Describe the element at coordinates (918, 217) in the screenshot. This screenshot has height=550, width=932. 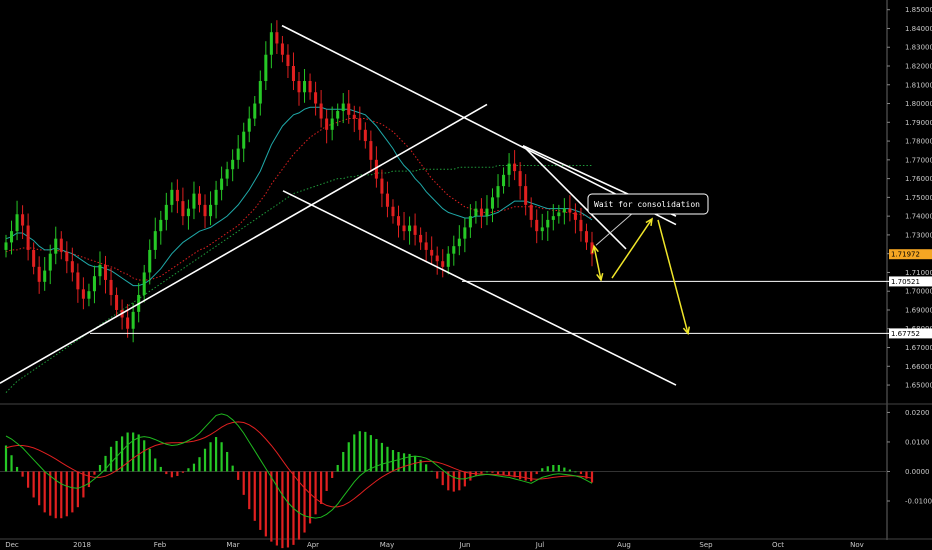
I see `price-tick-label: 1.74000` at that location.